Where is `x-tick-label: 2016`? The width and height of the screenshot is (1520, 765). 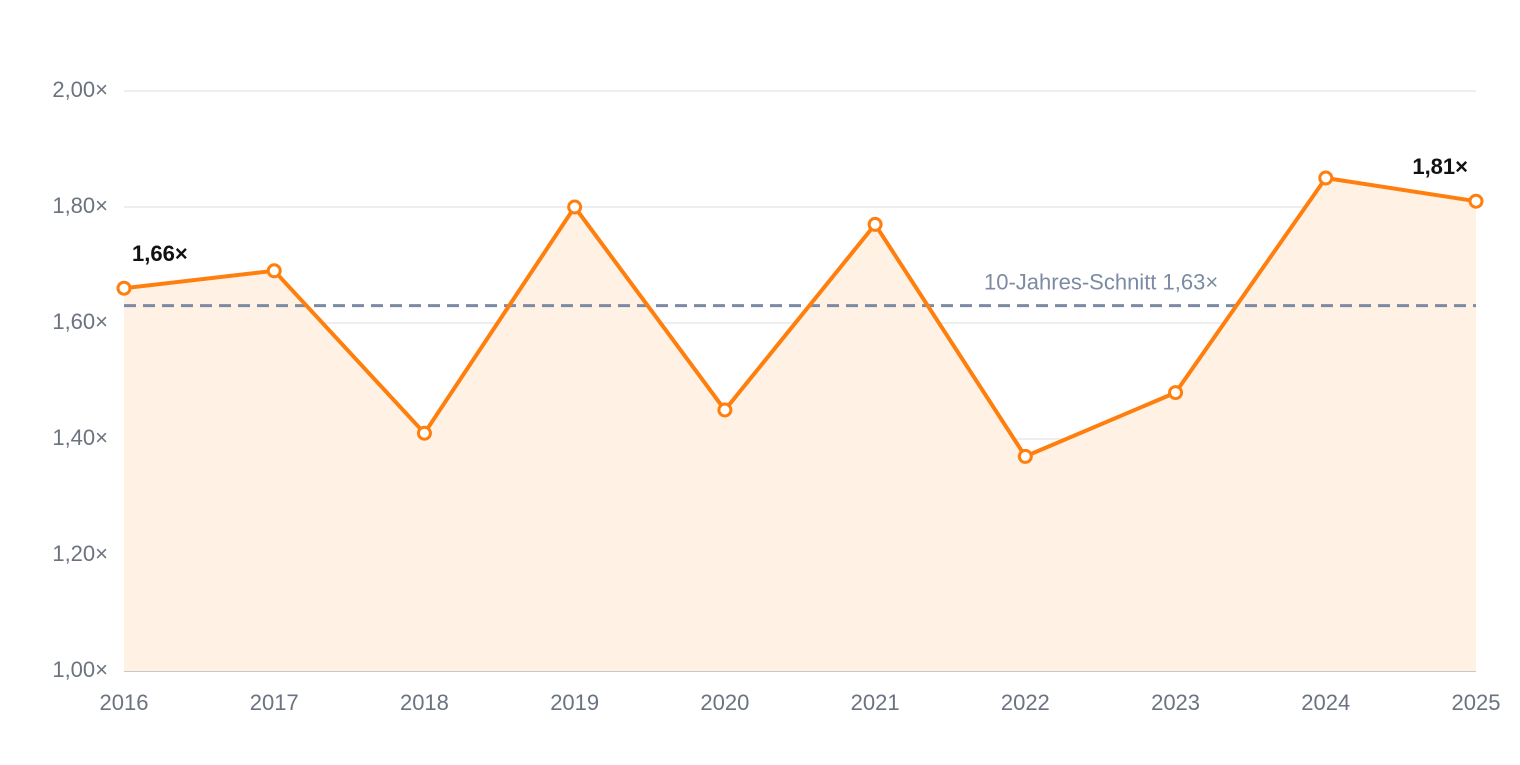
x-tick-label: 2016 is located at coordinates (124, 702).